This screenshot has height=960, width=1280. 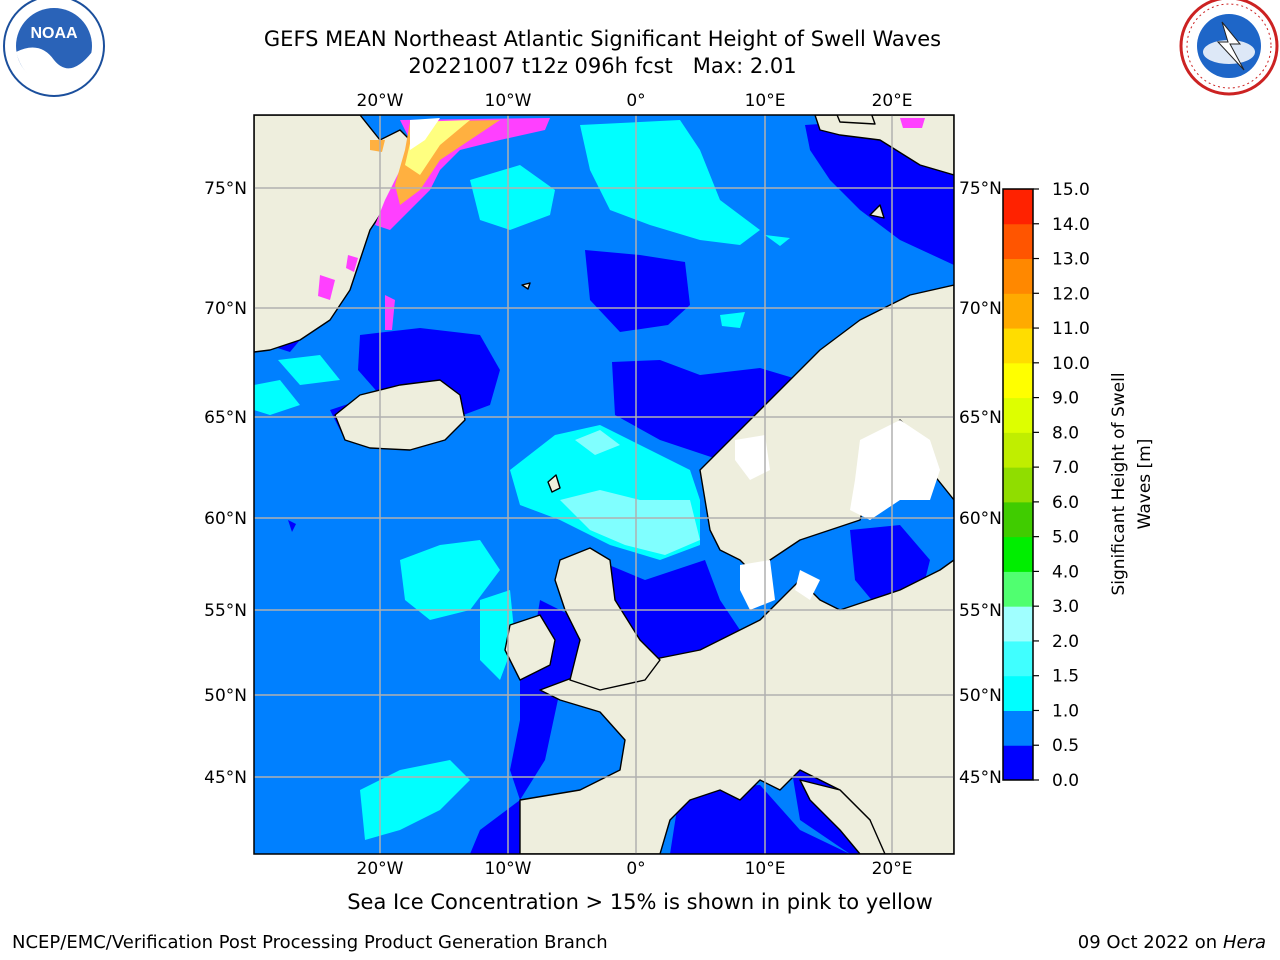 I want to click on colorbar-tick-label: 11.0, so click(x=1071, y=329).